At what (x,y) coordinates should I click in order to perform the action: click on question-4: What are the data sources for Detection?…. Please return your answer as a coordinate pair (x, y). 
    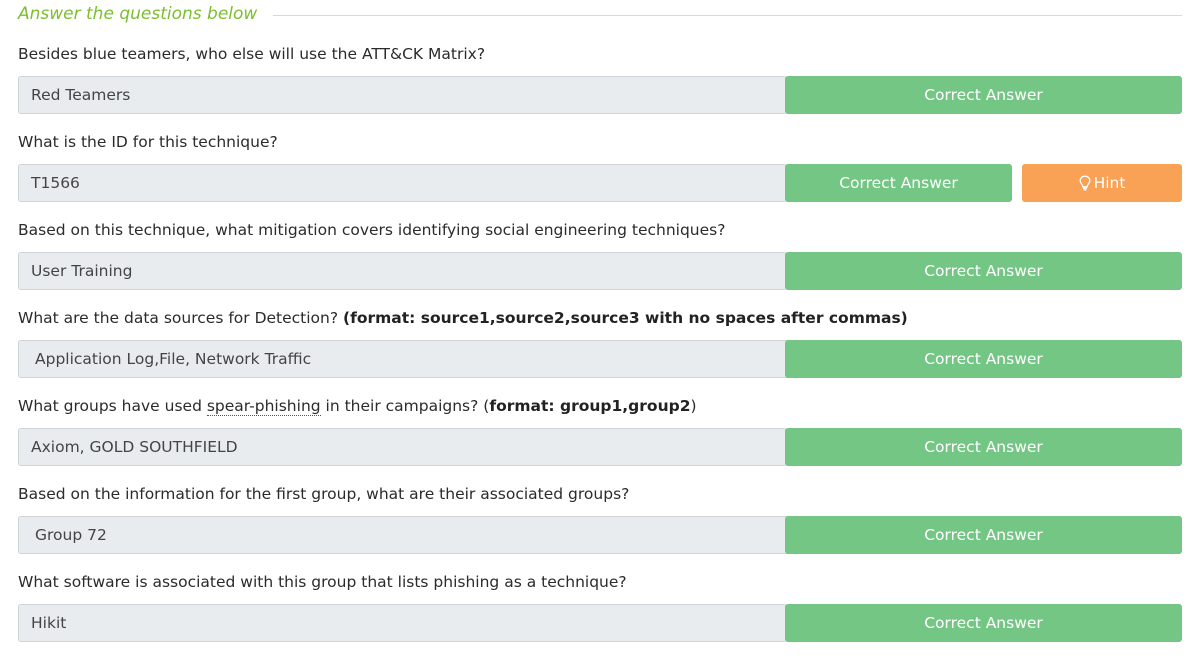
    Looking at the image, I should click on (600, 351).